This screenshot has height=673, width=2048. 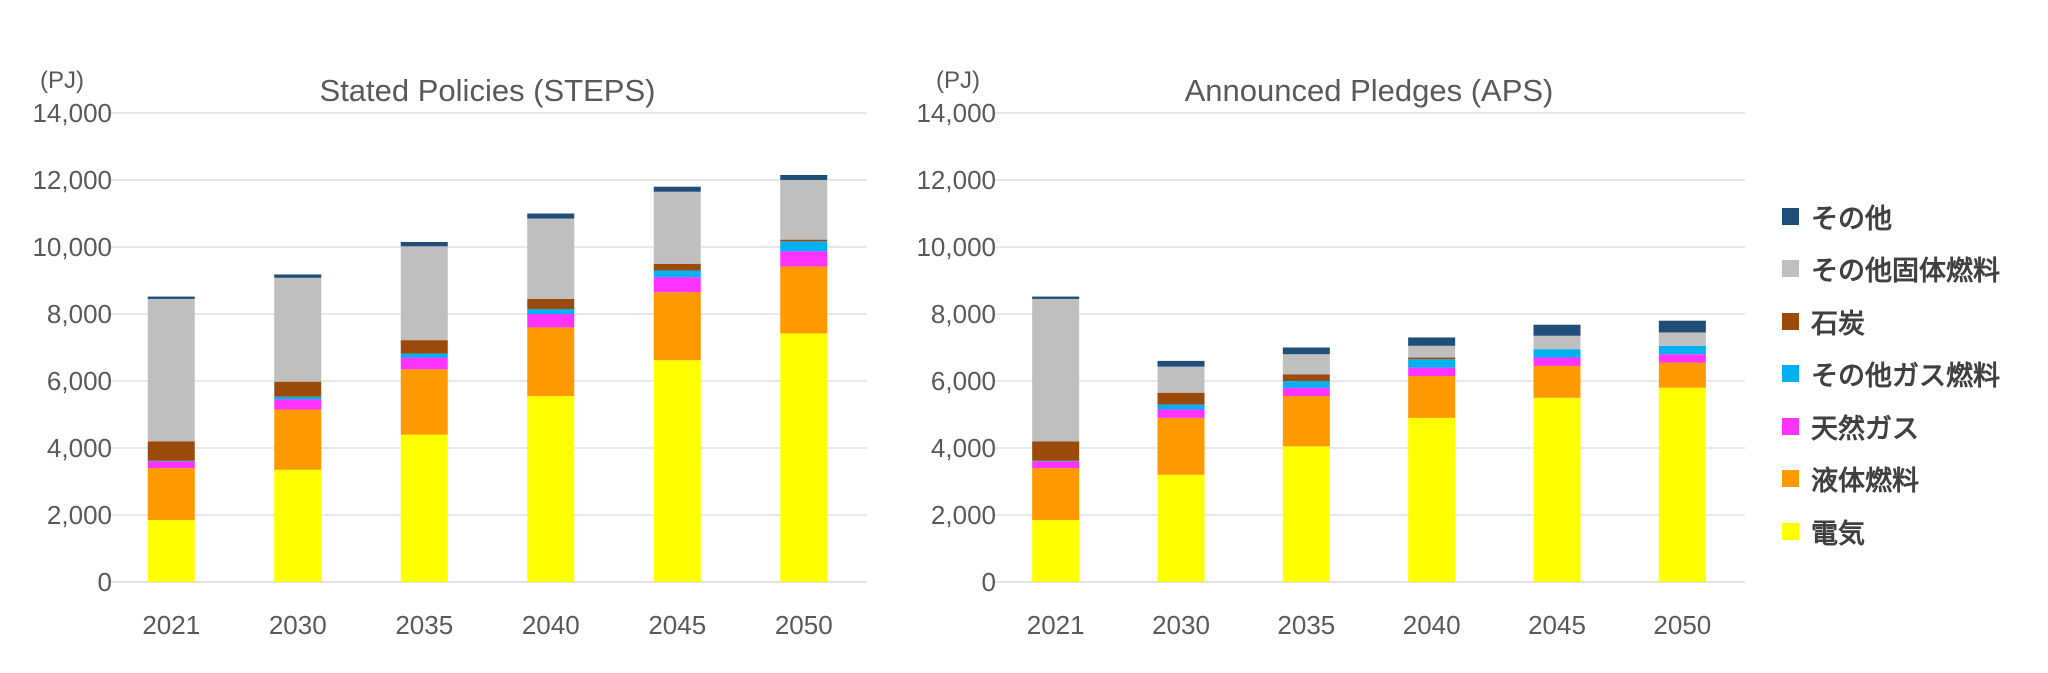 I want to click on legend-item: その他, so click(x=1891, y=216).